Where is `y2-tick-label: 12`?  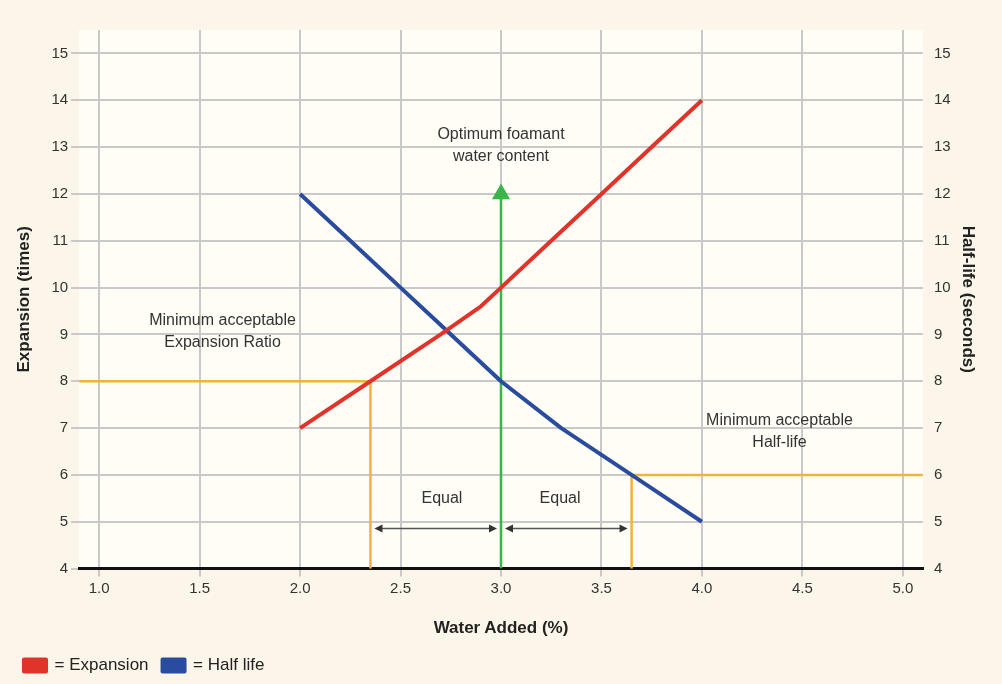 y2-tick-label: 12 is located at coordinates (942, 193).